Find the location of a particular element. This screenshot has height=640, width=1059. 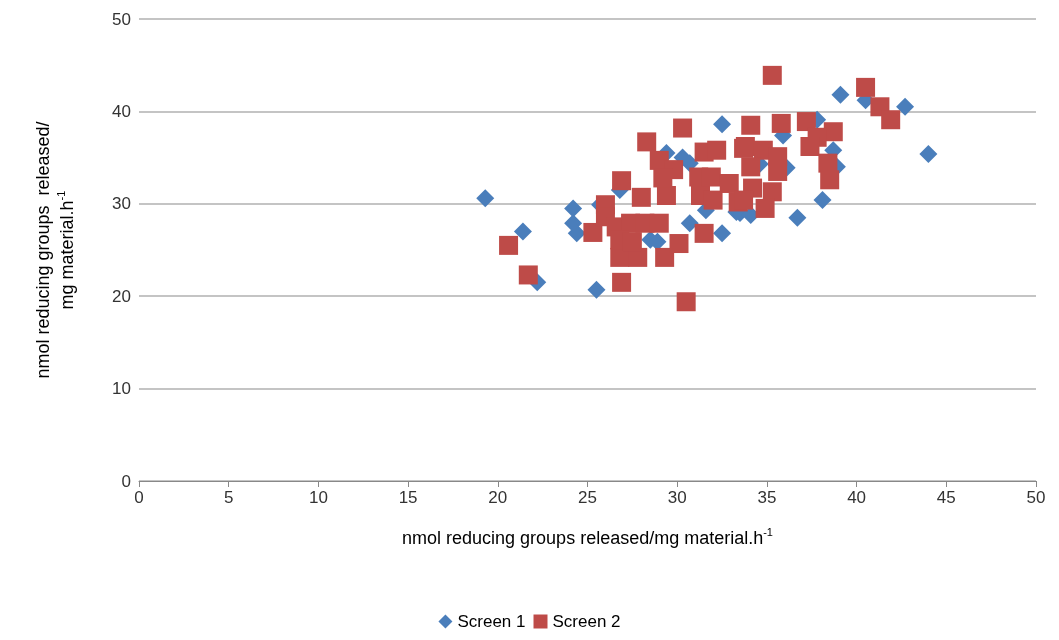

legend-label: Screen 2 is located at coordinates (586, 621).